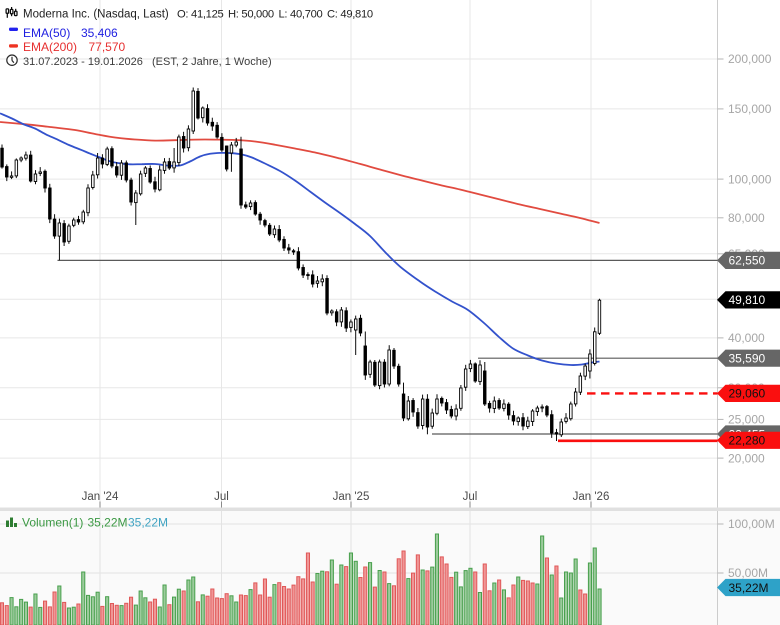 Image resolution: width=780 pixels, height=625 pixels. What do you see at coordinates (46, 33) in the screenshot?
I see `svg-text: EMA(50)` at bounding box center [46, 33].